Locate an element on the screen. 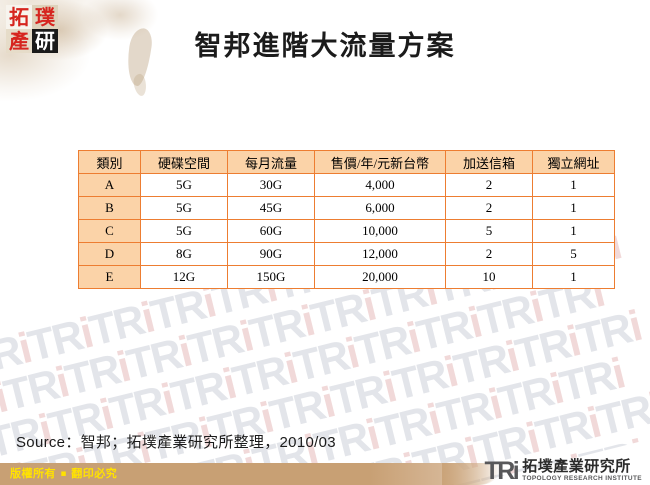 Image resolution: width=650 pixels, height=485 pixels. cell-price: 6,000 is located at coordinates (380, 208).